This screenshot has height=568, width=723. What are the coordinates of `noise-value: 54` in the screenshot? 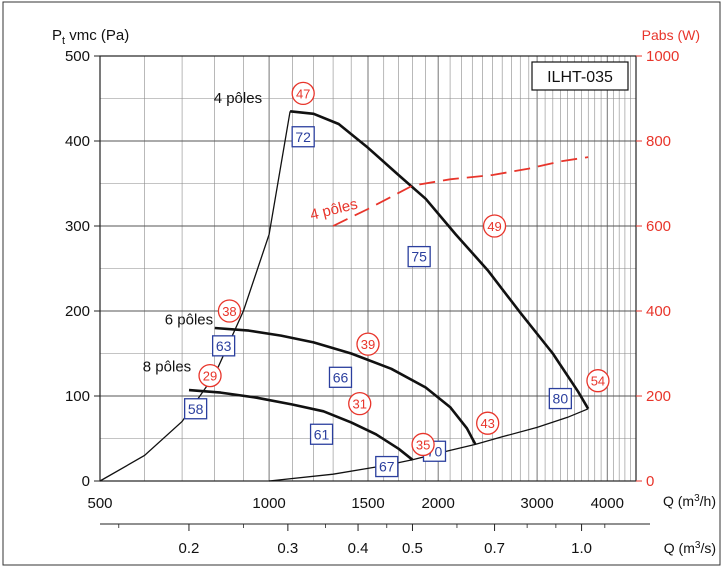 It's located at (598, 381).